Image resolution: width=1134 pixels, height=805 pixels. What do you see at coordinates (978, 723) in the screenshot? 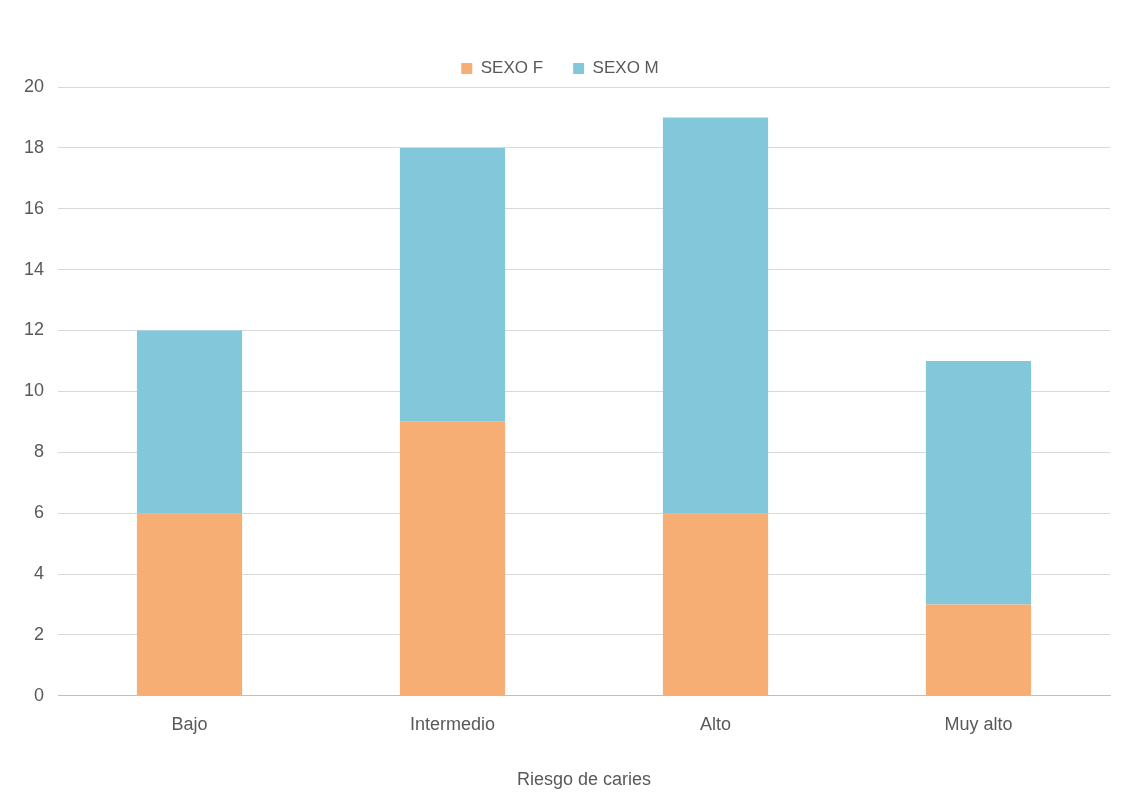
I see `x-tick-label: Muy alto` at bounding box center [978, 723].